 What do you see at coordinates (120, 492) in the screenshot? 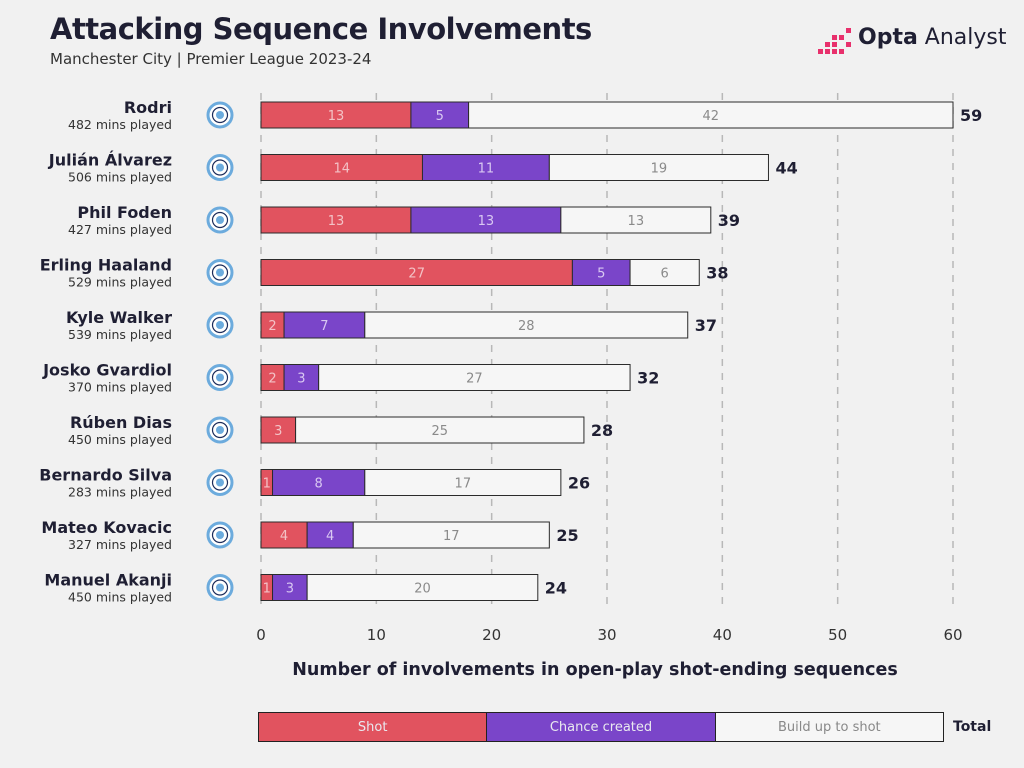
I see `player-minutes: 283 mins played` at bounding box center [120, 492].